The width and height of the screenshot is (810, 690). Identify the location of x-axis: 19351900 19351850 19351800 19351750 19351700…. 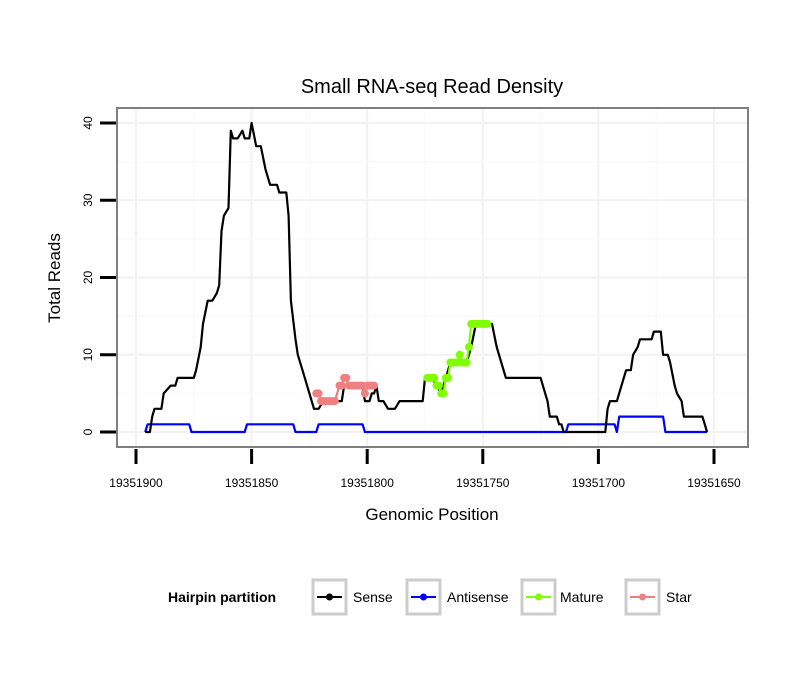
(425, 469).